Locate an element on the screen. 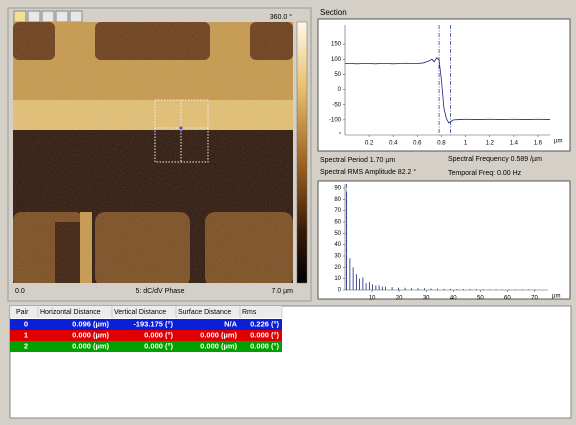  tool-zoom-out is located at coordinates (62, 16).